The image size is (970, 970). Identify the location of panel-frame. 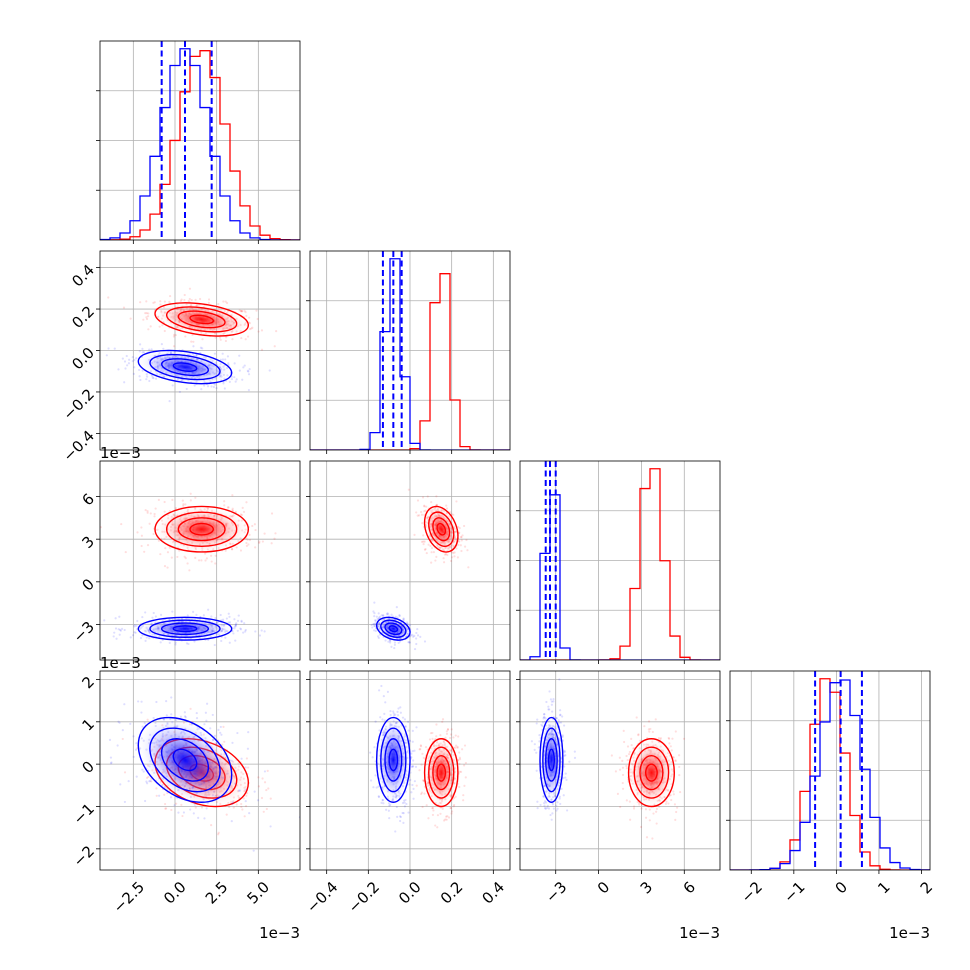
(200, 560).